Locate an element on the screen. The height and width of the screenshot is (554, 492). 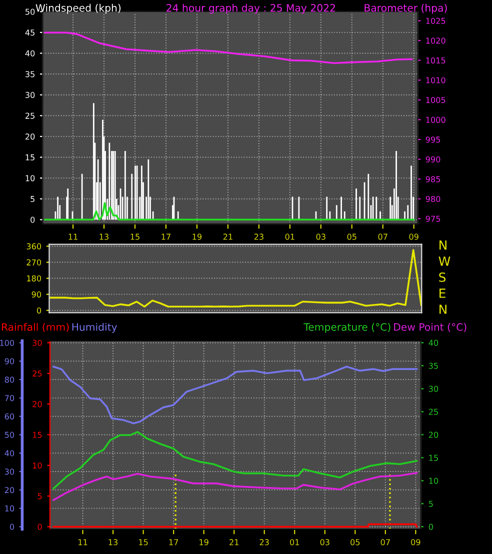
y-tick-label: 70 is located at coordinates (9, 398).